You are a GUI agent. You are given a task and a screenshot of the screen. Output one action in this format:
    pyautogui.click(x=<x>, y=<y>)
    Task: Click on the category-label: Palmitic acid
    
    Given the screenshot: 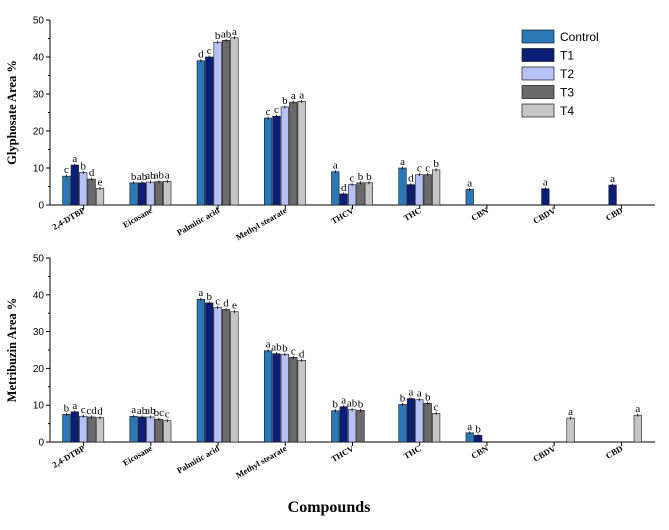 What is the action you would take?
    pyautogui.click(x=198, y=221)
    